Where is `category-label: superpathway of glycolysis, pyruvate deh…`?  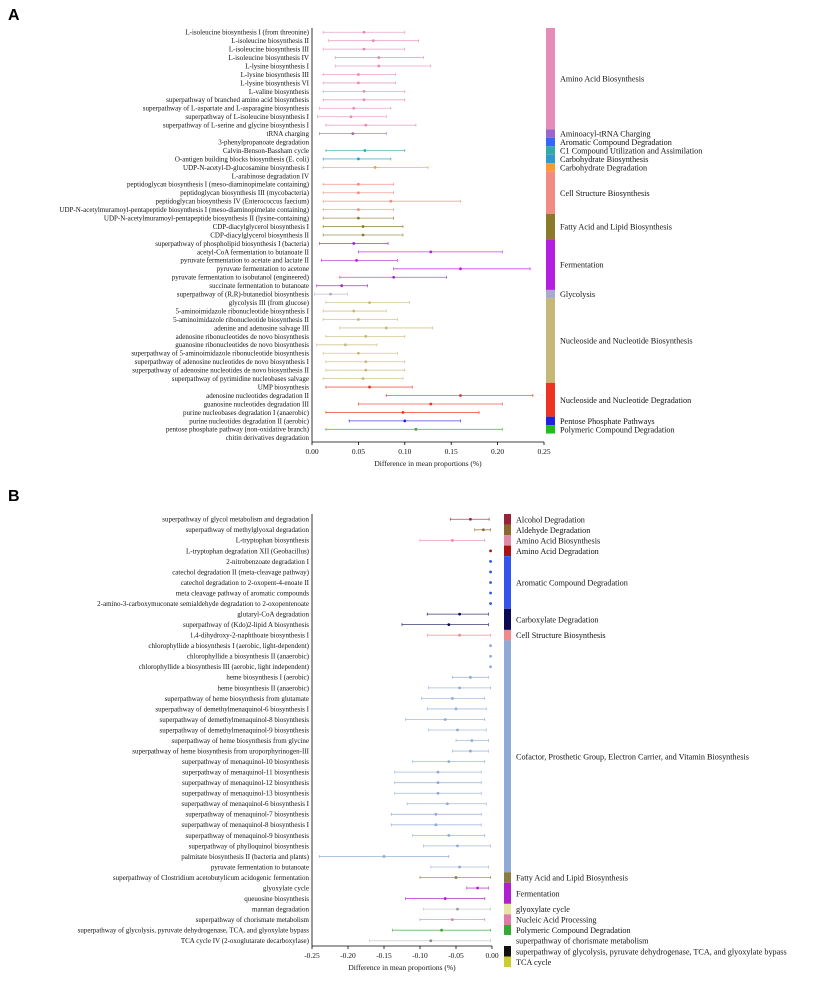
category-label: superpathway of glycolysis, pyruvate deh… is located at coordinates (651, 951).